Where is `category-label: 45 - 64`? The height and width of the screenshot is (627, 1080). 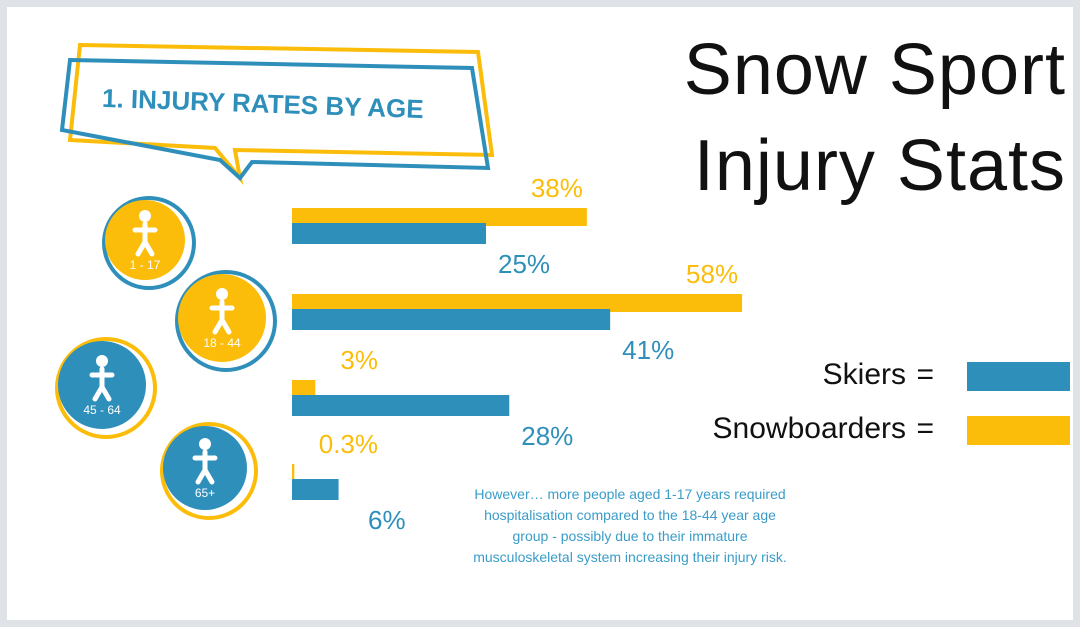
category-label: 45 - 64 is located at coordinates (102, 410).